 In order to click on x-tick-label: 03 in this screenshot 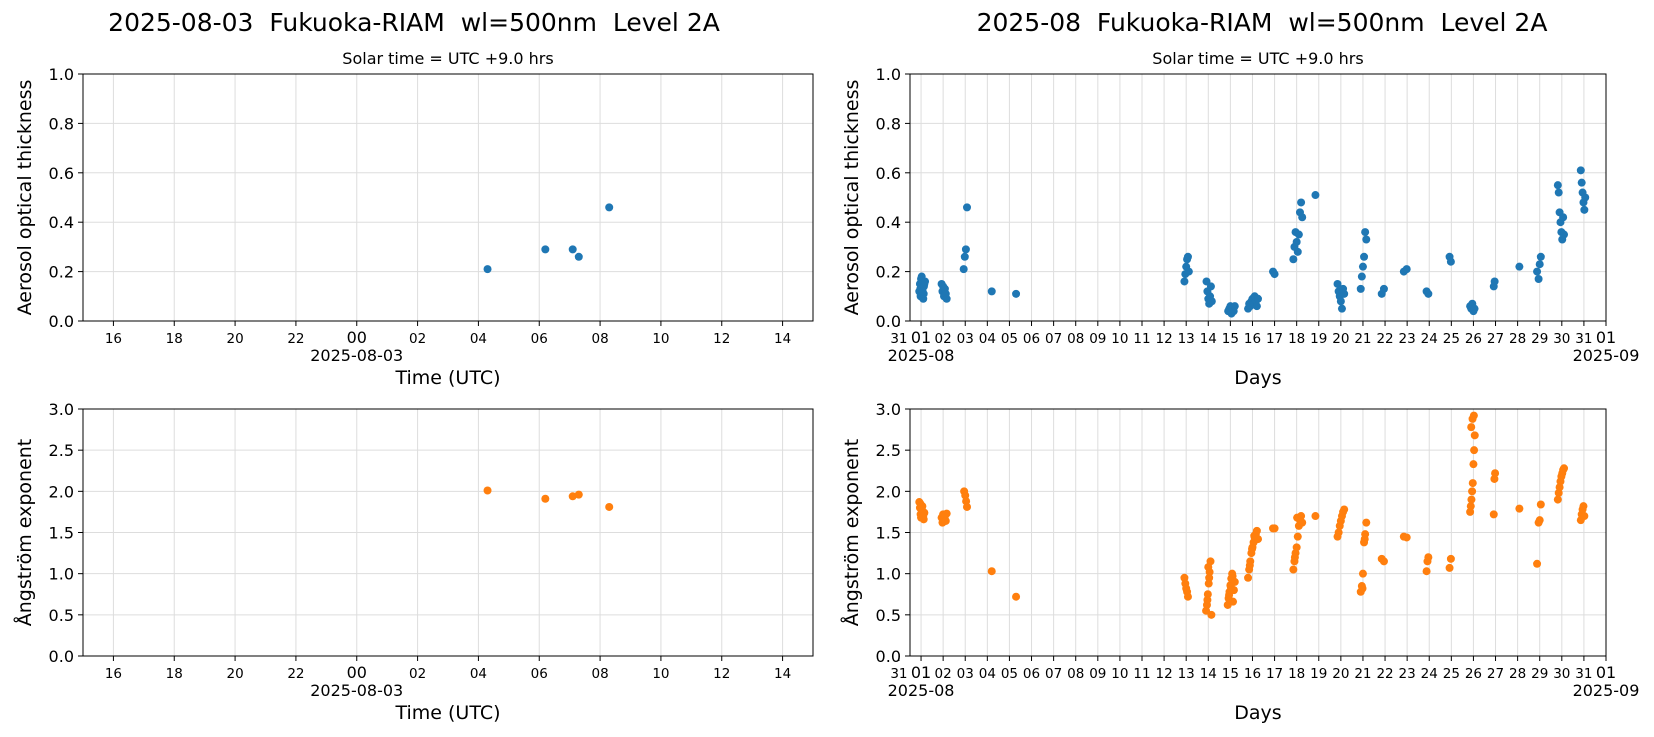, I will do `click(965, 674)`.